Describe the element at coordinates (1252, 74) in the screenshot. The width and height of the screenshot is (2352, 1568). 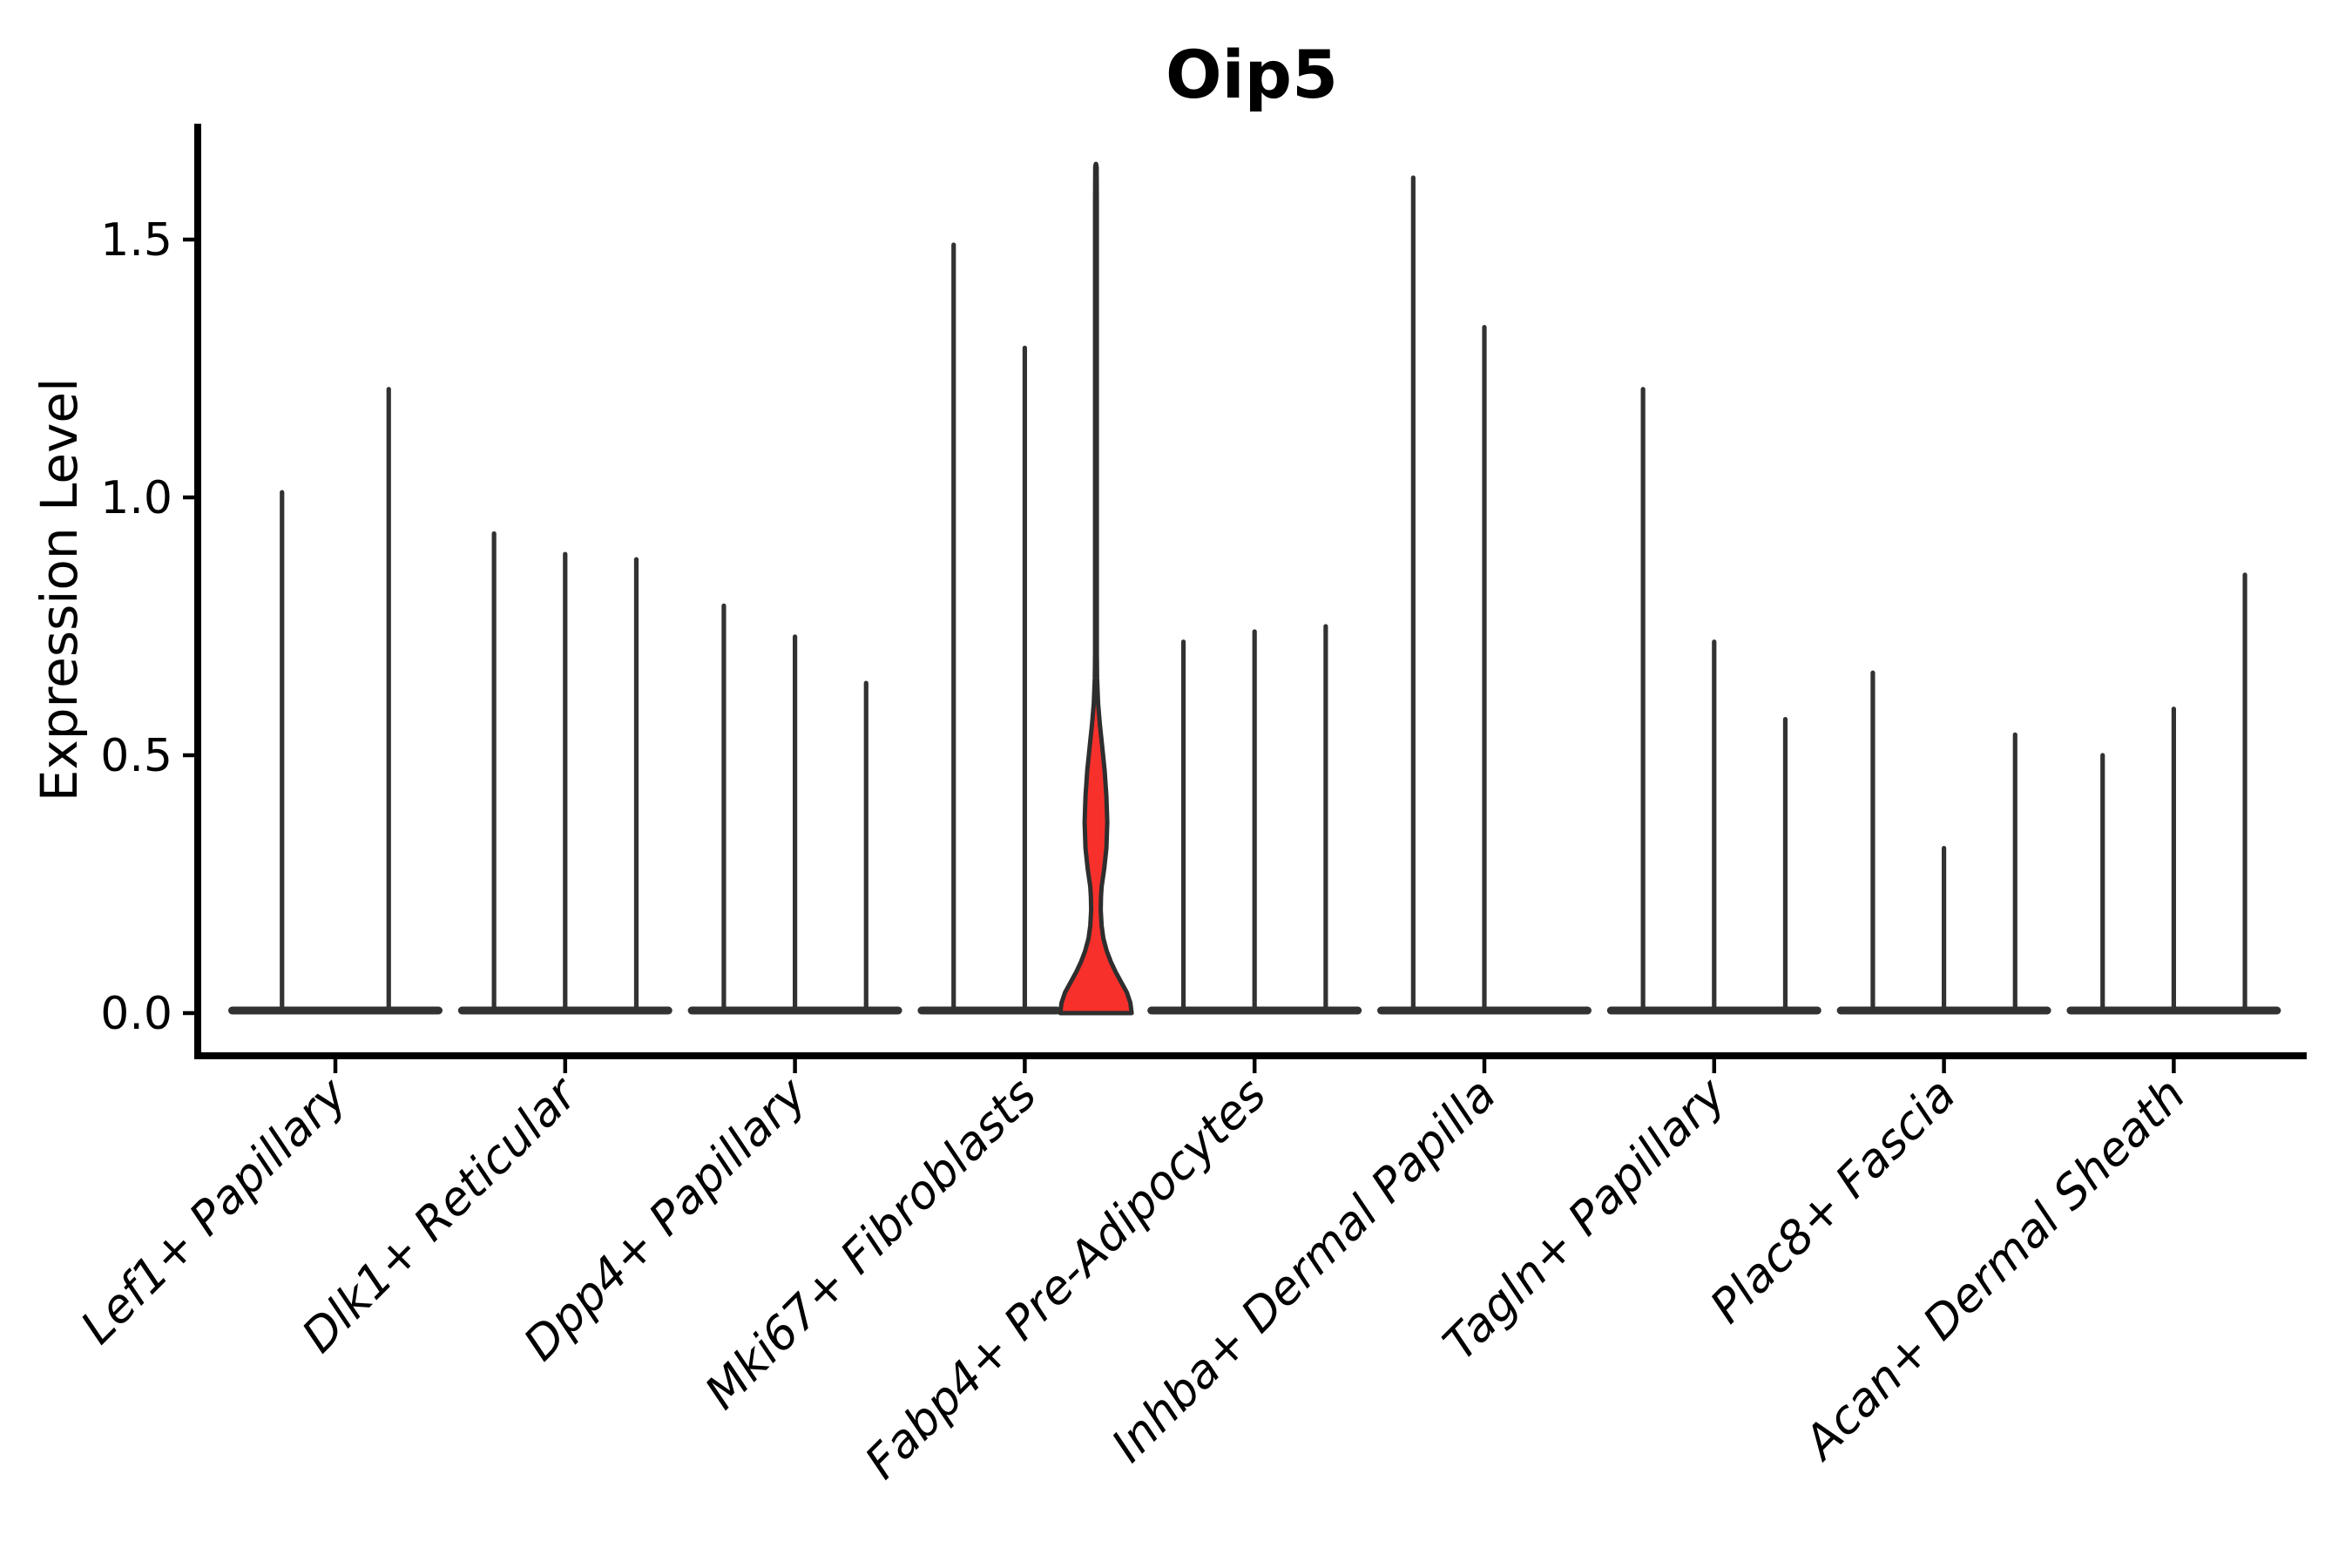
I see `chart-title: Oip5` at that location.